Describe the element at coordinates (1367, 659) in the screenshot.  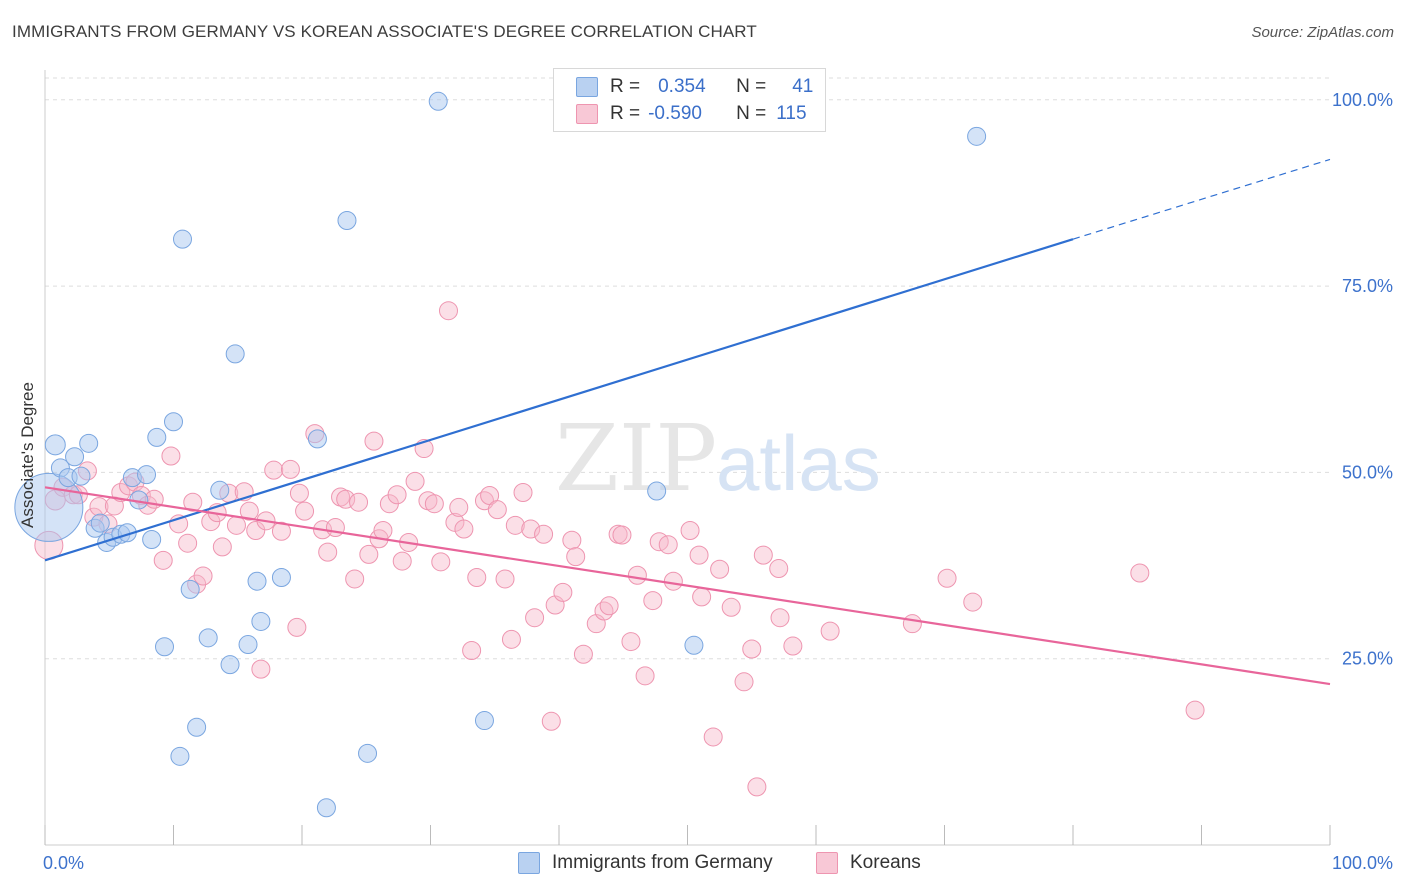
I see `y-tick-label: 25.0%` at that location.